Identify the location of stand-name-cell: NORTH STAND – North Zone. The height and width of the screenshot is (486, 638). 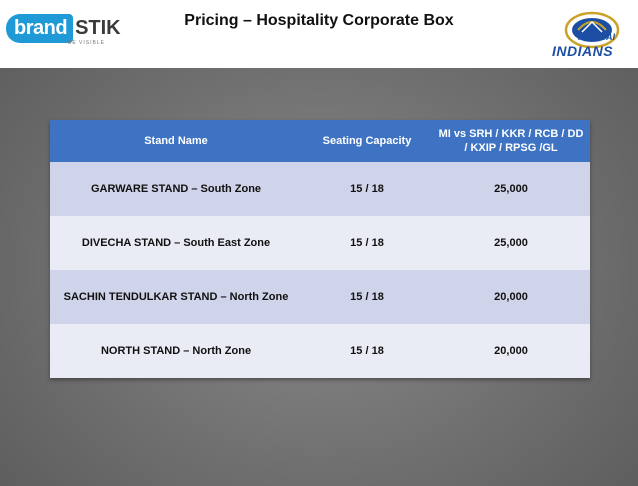
(176, 351).